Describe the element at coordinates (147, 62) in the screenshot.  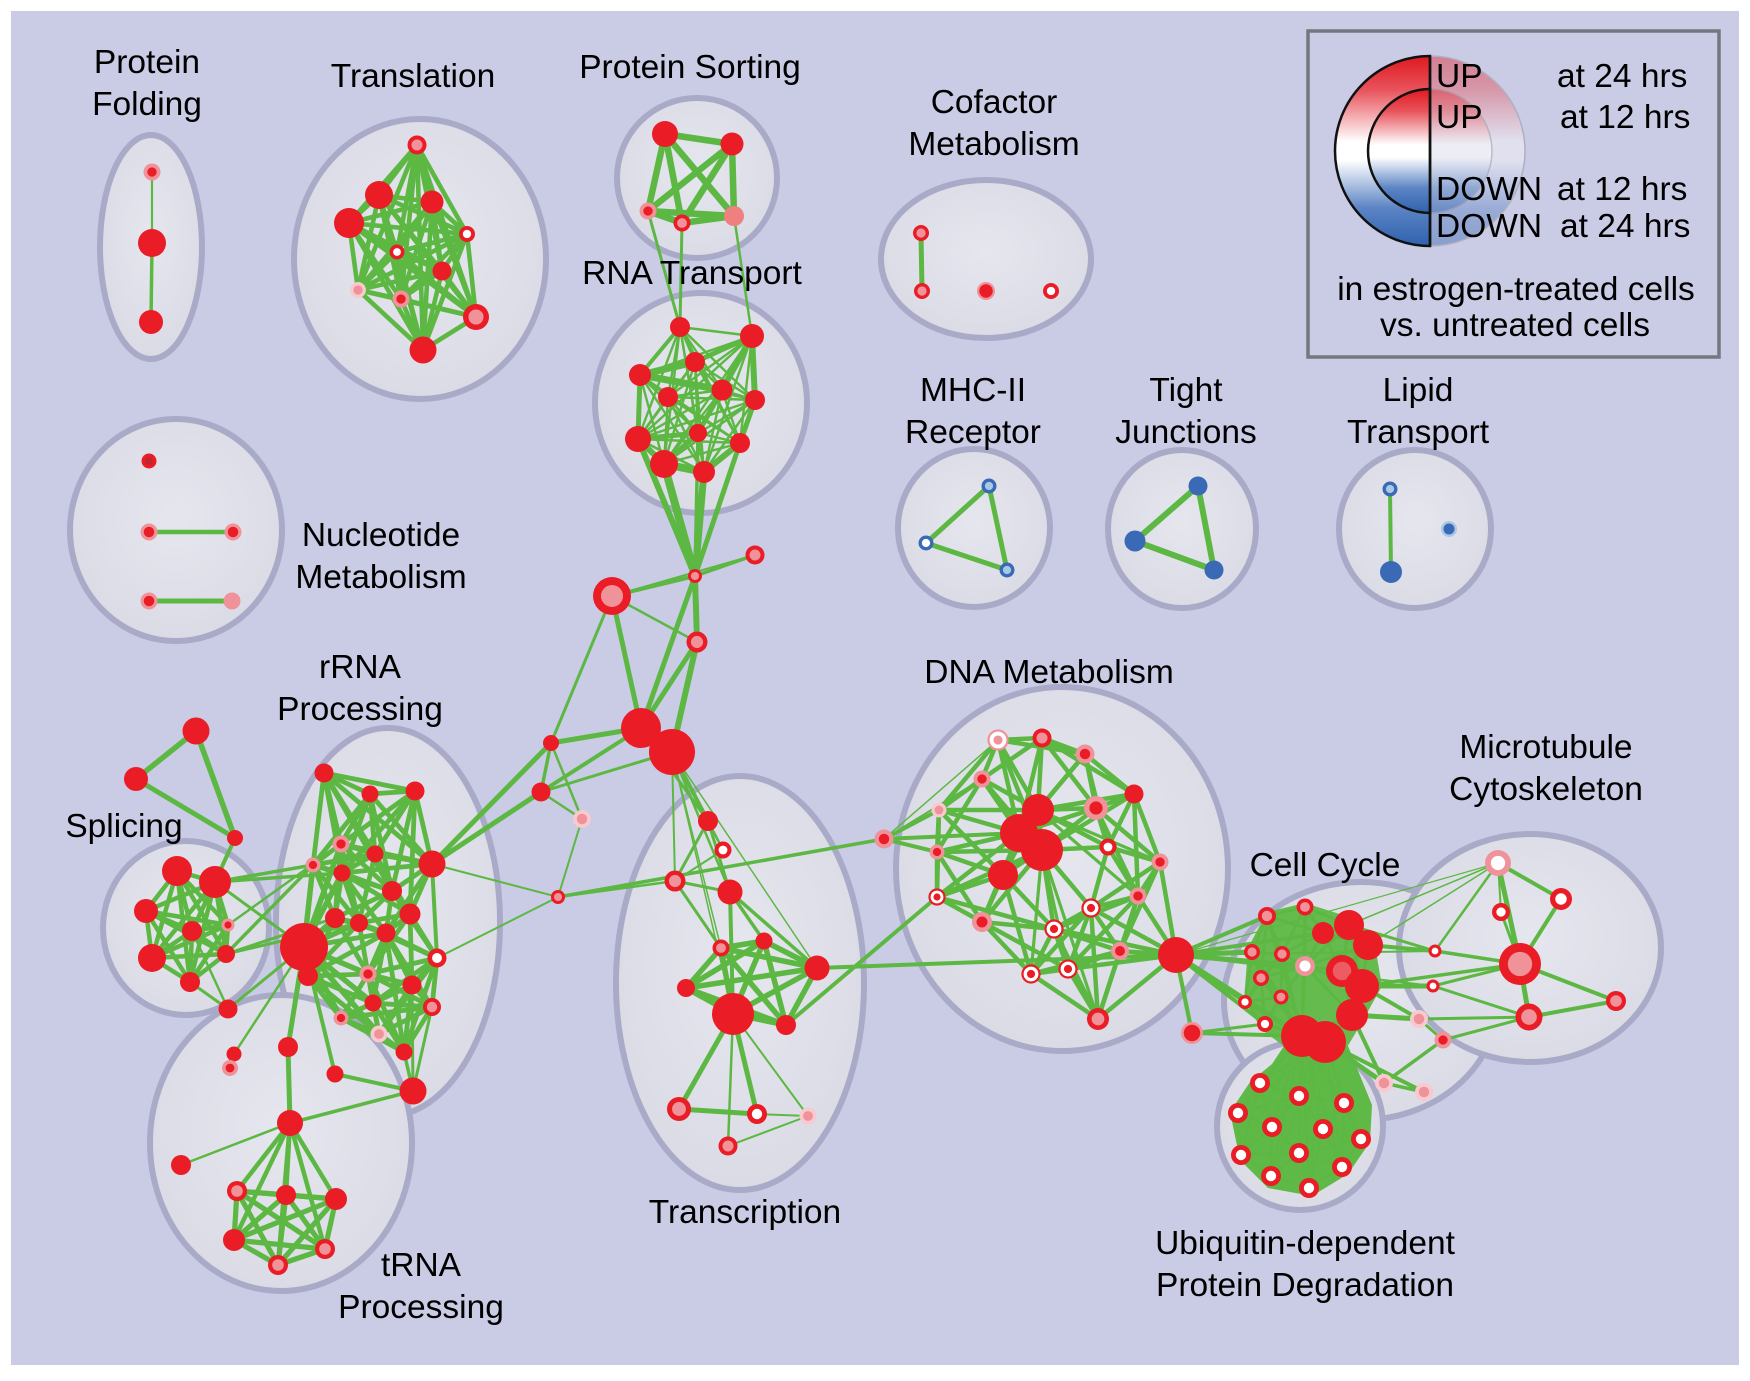
I see `svg-text: Protein` at that location.